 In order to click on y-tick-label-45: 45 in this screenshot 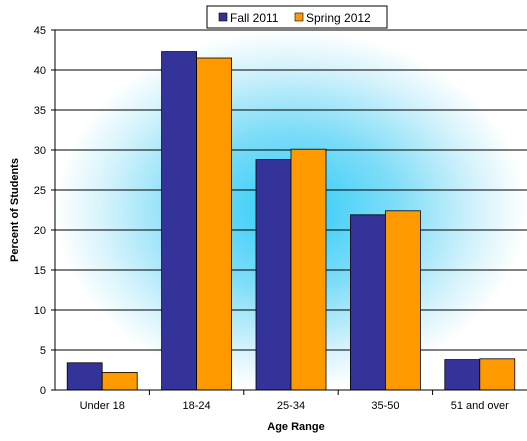, I will do `click(40, 31)`.